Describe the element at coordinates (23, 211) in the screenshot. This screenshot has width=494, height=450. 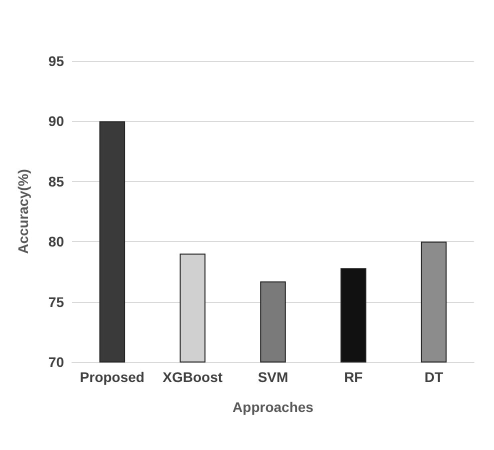
I see `y-axis-title: Accuracy(%)` at that location.